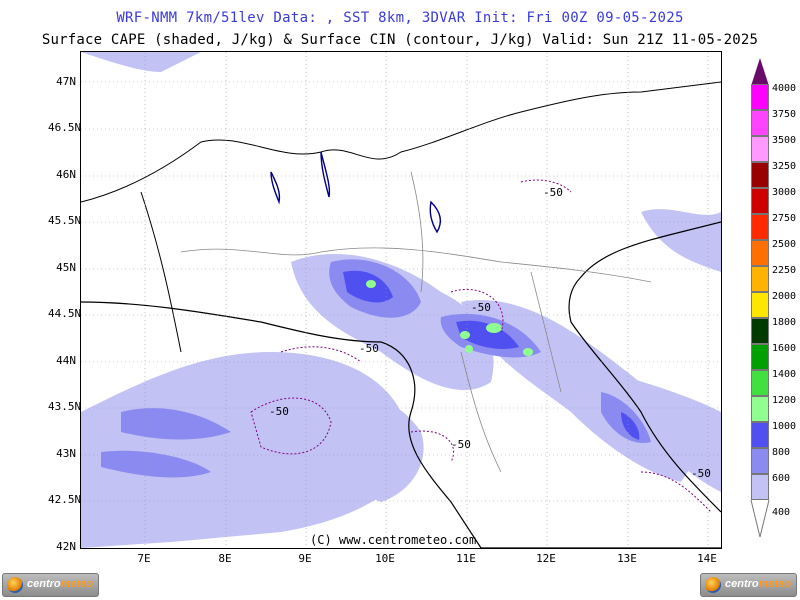 Image resolution: width=800 pixels, height=600 pixels. What do you see at coordinates (66, 453) in the screenshot?
I see `lat-label: 43N` at bounding box center [66, 453].